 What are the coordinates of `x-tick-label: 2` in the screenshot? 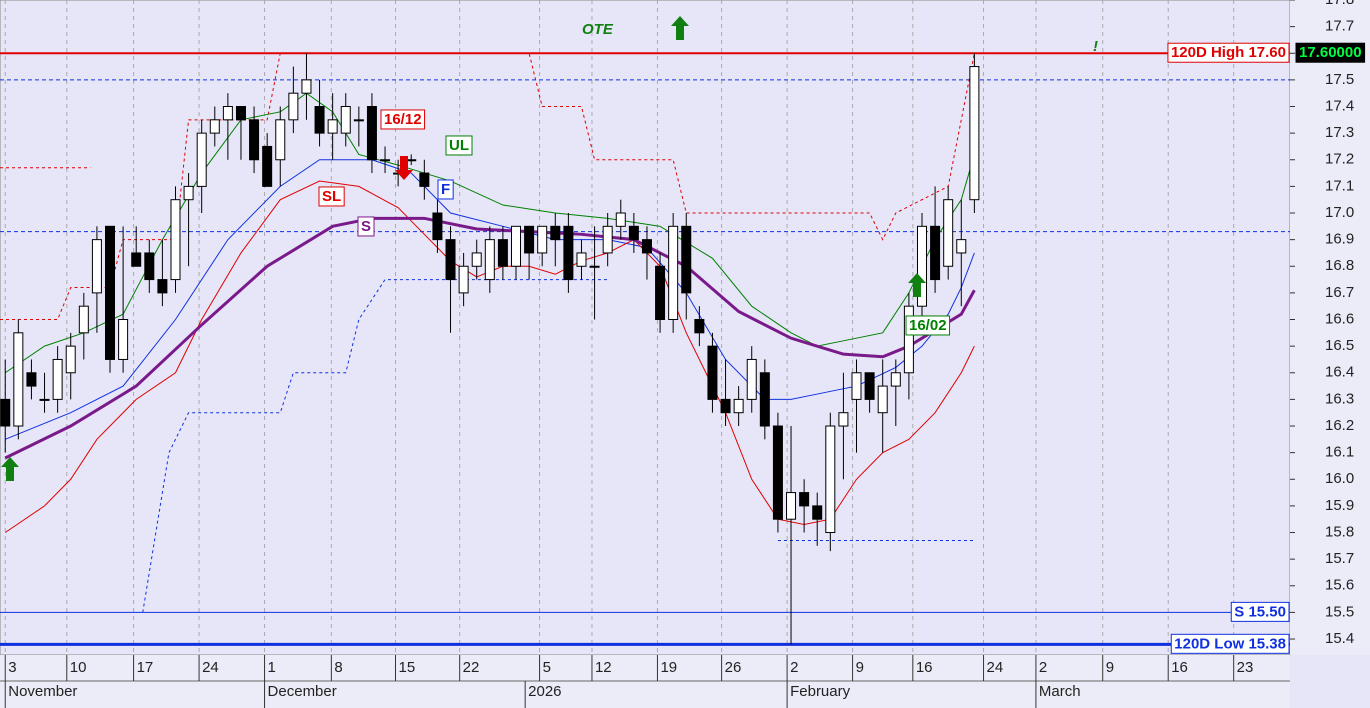 It's located at (1043, 667).